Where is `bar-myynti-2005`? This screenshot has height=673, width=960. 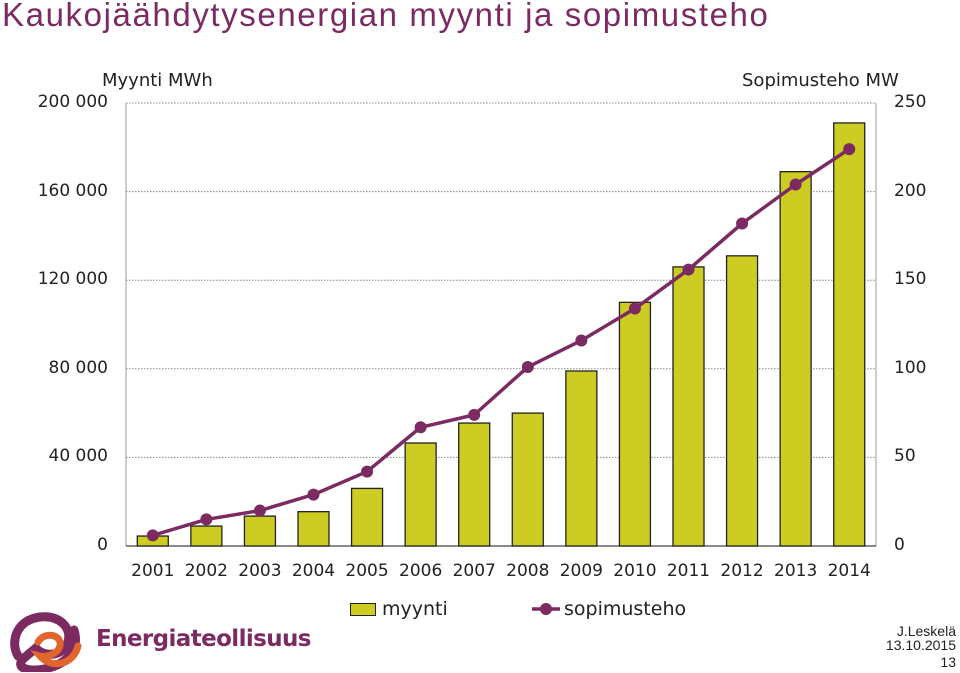
bar-myynti-2005 is located at coordinates (367, 517).